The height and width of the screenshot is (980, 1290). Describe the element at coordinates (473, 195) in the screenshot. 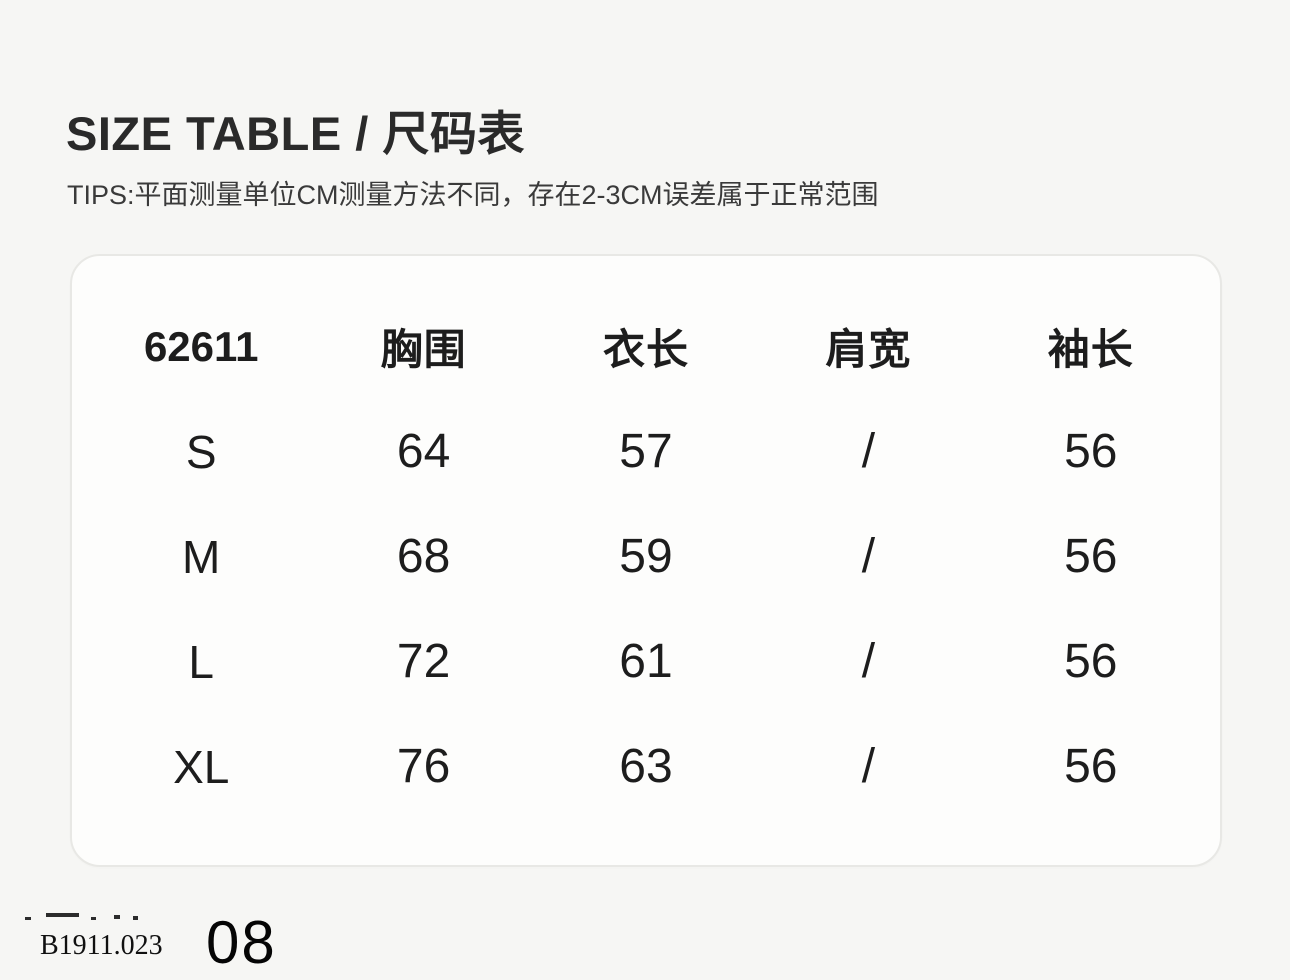

I see `measurement-tips-text: TIPS:平面测量单位CM测量方法不同，存在2-3CM误差属于正常范围` at that location.